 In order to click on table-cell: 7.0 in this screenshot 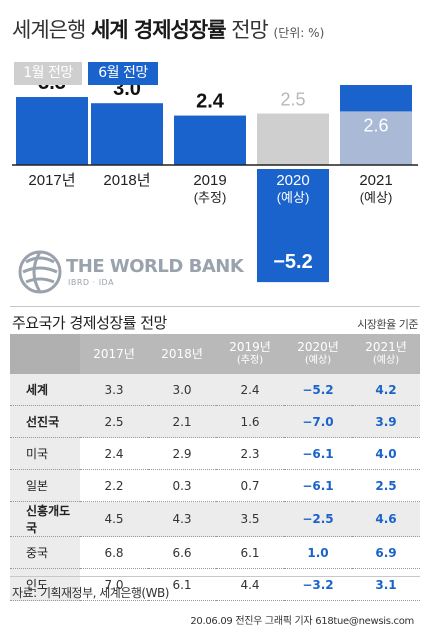, I will do `click(114, 584)`.